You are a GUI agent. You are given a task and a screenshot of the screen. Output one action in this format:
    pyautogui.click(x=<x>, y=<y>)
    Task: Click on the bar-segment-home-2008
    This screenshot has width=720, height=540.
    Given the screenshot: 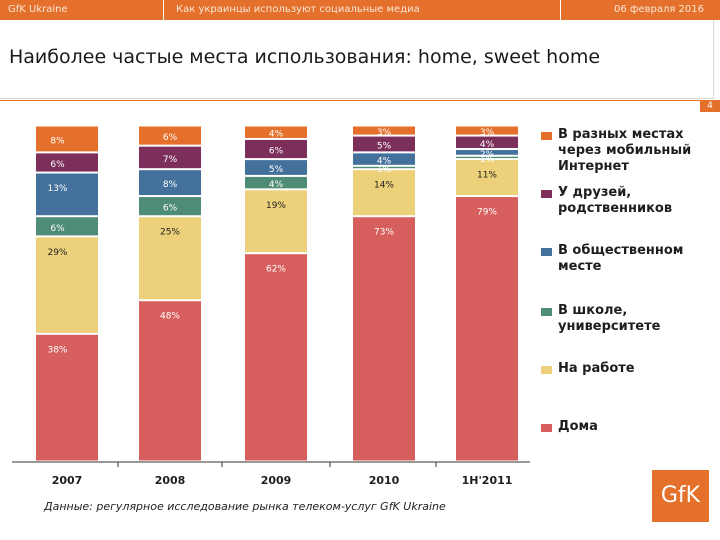 What is the action you would take?
    pyautogui.click(x=170, y=381)
    